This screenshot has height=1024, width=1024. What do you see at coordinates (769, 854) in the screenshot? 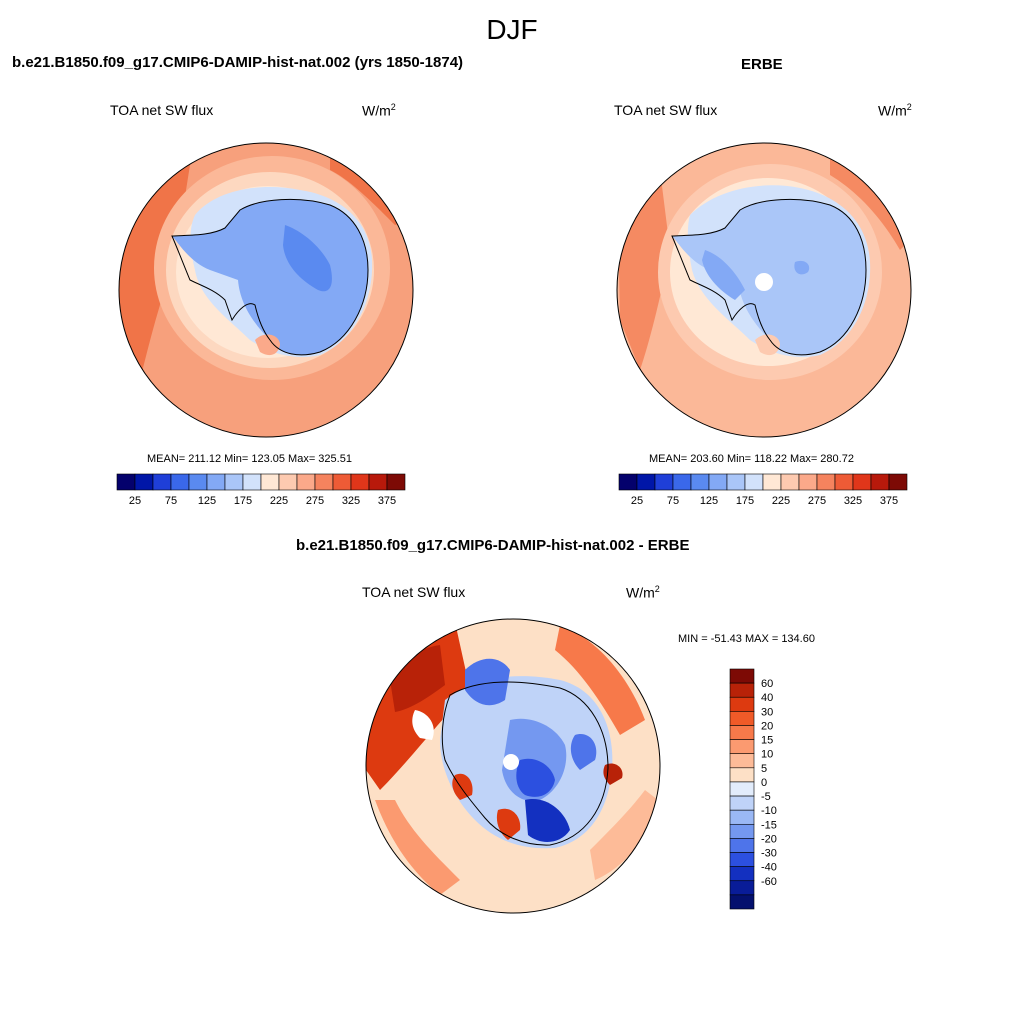
I see `panel3-colorbar-tick-label: -30` at bounding box center [769, 854].